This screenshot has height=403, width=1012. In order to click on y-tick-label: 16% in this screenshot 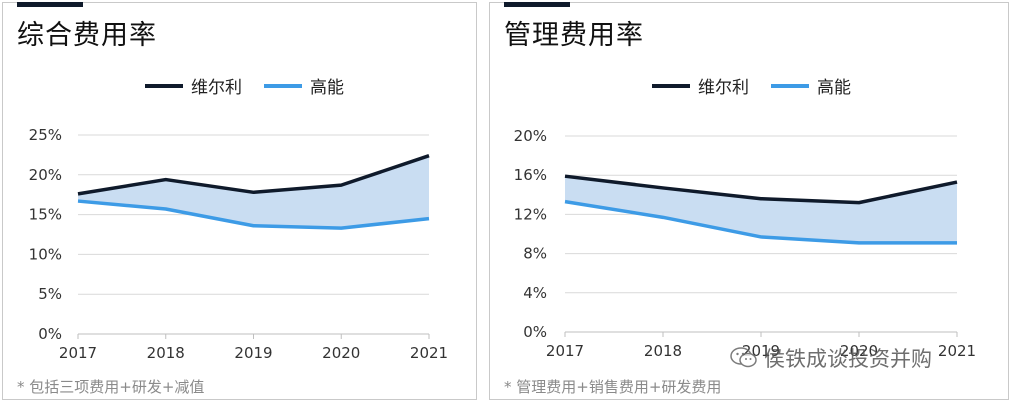, I will do `click(530, 175)`.